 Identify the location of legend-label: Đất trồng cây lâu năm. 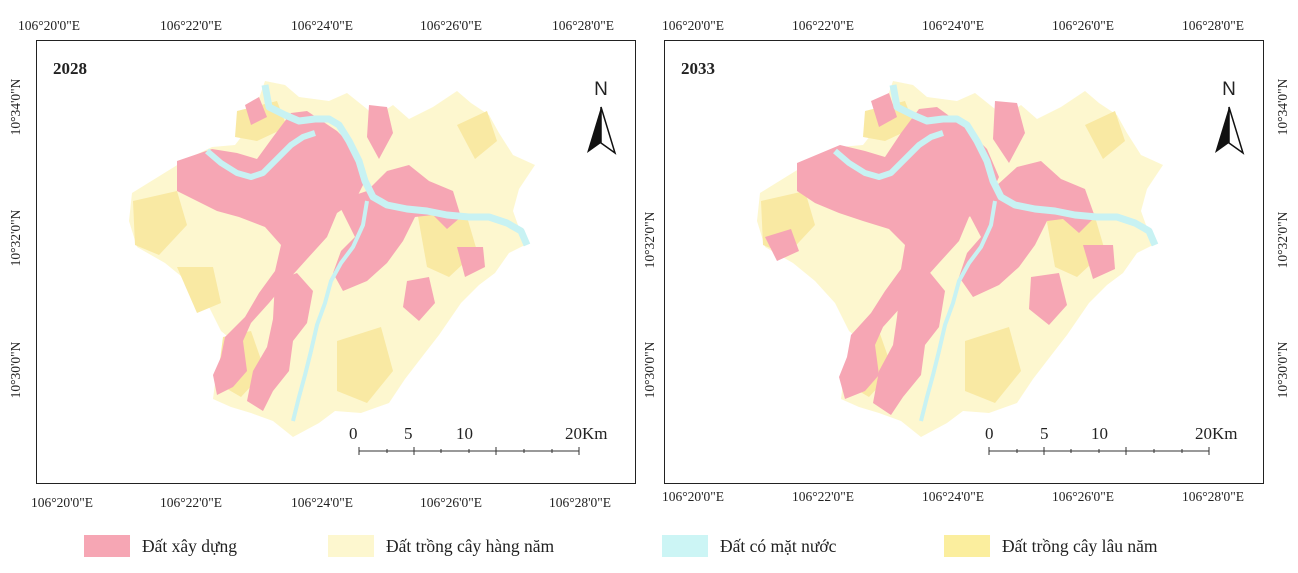
(1080, 545).